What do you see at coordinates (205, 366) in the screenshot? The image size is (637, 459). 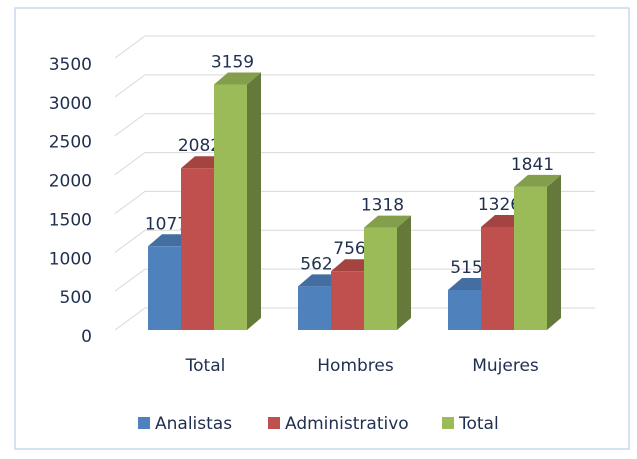 I see `x-tick-label: Total` at bounding box center [205, 366].